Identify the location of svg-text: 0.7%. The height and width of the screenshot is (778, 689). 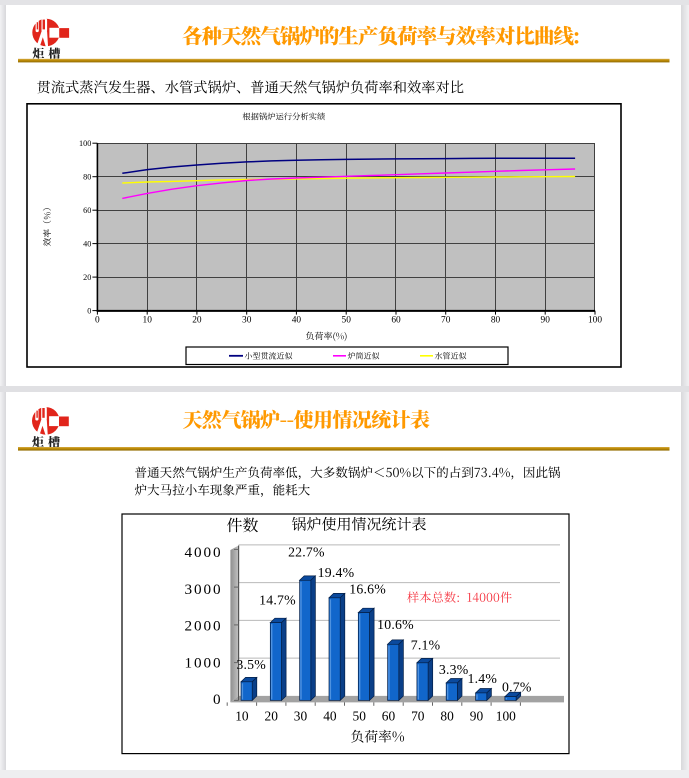
(517, 687).